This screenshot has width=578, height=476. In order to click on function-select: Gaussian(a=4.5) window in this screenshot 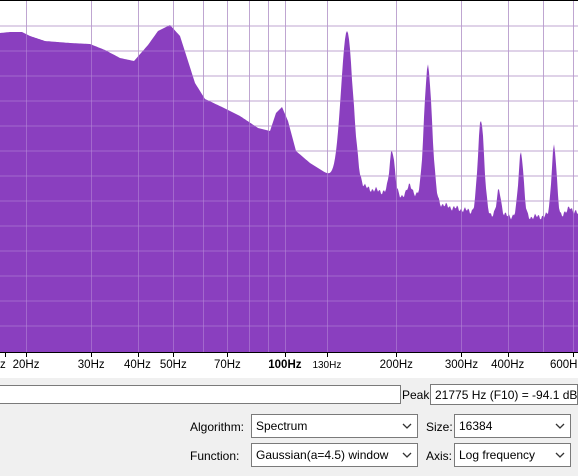, I will do `click(334, 455)`.